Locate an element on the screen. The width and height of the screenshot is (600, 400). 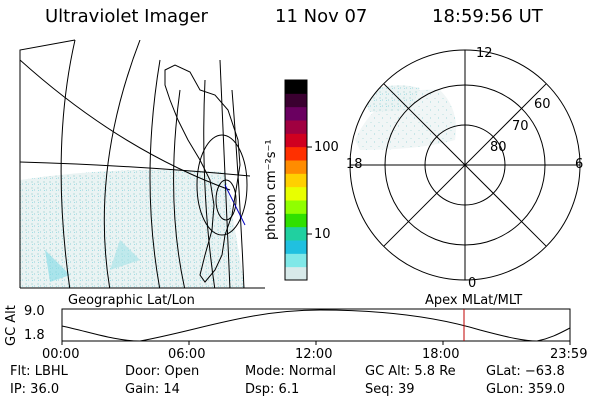
aurora-image-region is located at coordinates (132, 228).